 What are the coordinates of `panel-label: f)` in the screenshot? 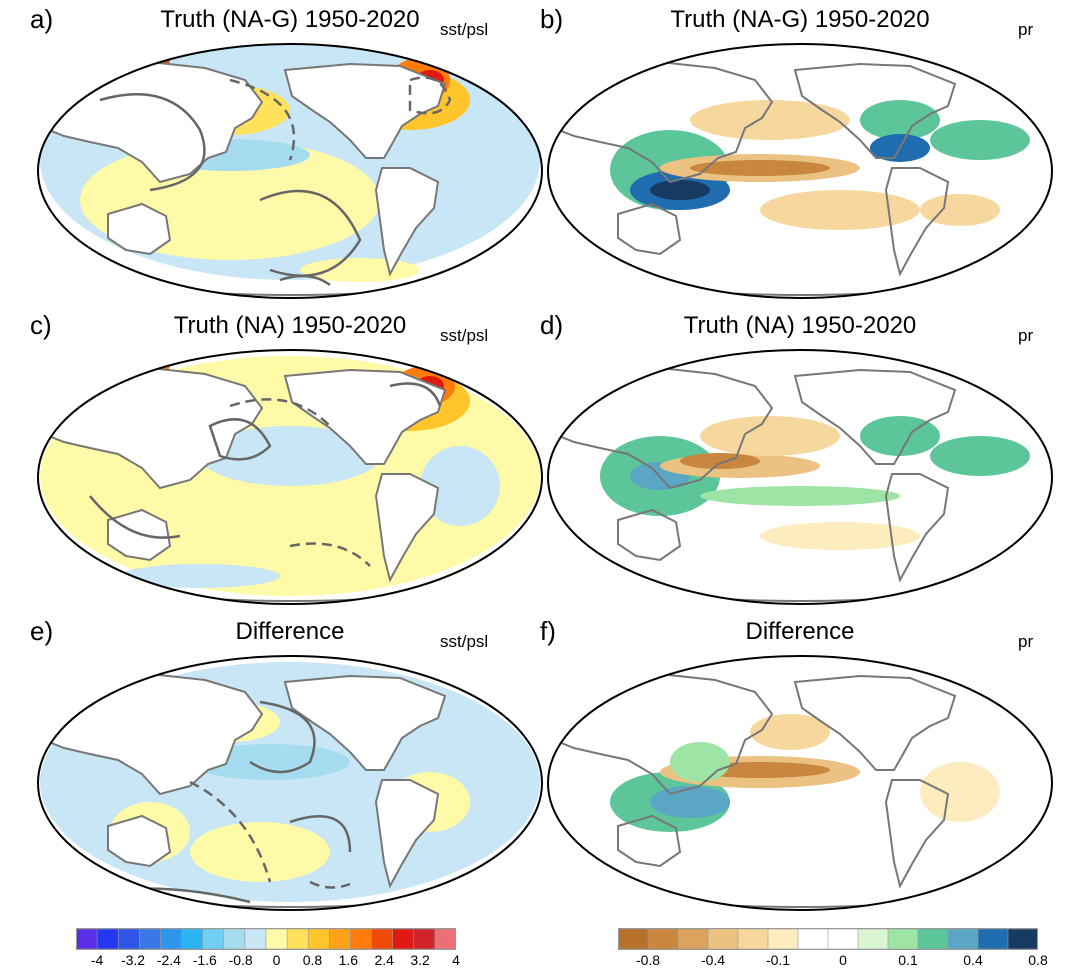 It's located at (548, 631).